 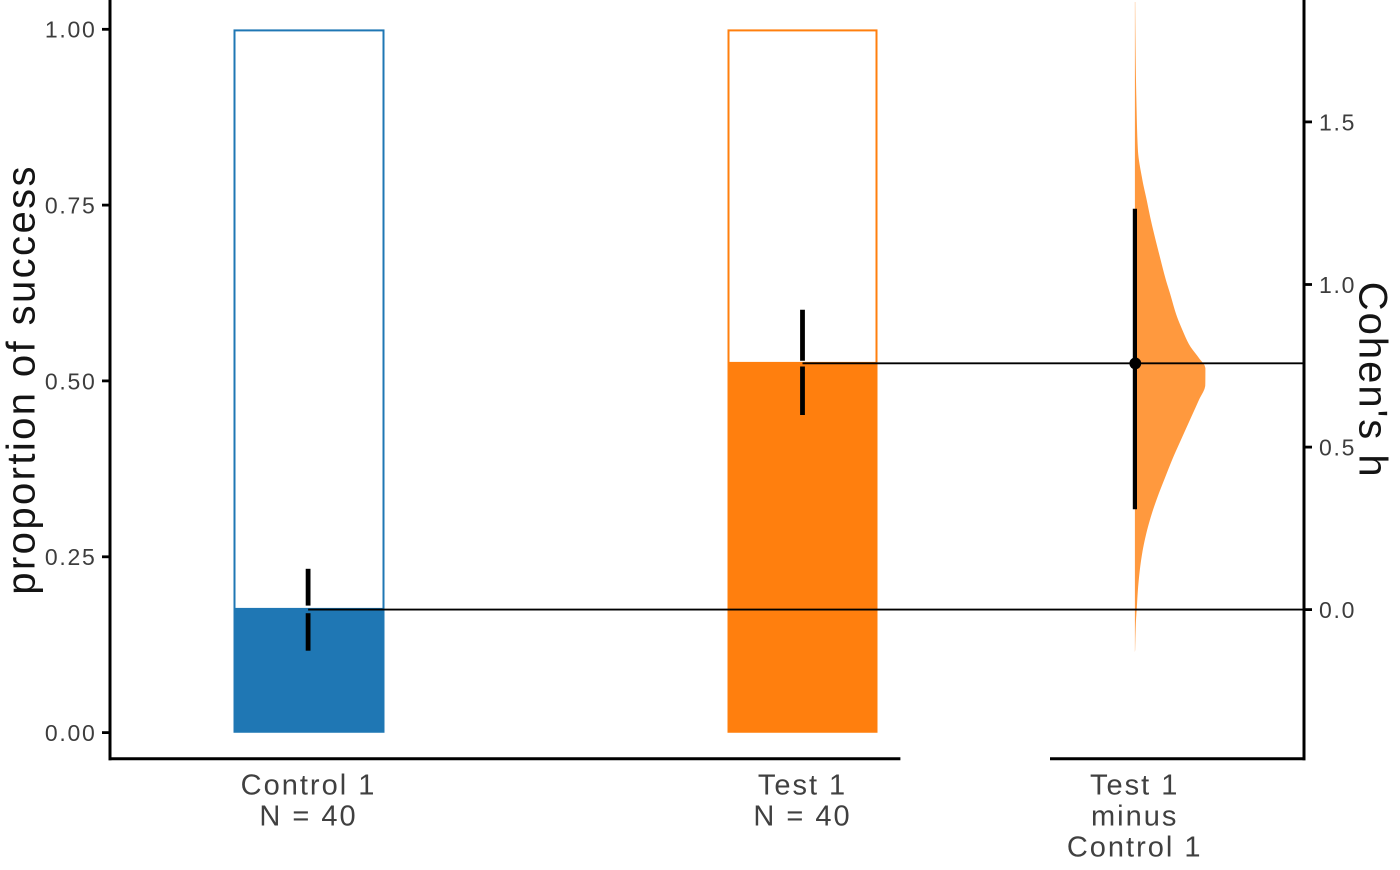 What do you see at coordinates (22, 379) in the screenshot?
I see `svg-text: proportion of success` at bounding box center [22, 379].